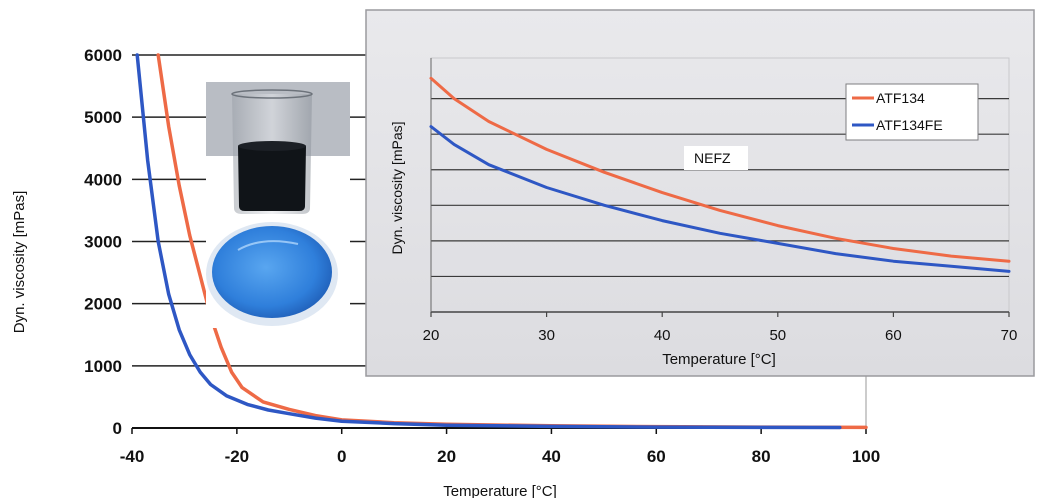  What do you see at coordinates (761, 456) in the screenshot?
I see `main-x-tick-label: 80` at bounding box center [761, 456].